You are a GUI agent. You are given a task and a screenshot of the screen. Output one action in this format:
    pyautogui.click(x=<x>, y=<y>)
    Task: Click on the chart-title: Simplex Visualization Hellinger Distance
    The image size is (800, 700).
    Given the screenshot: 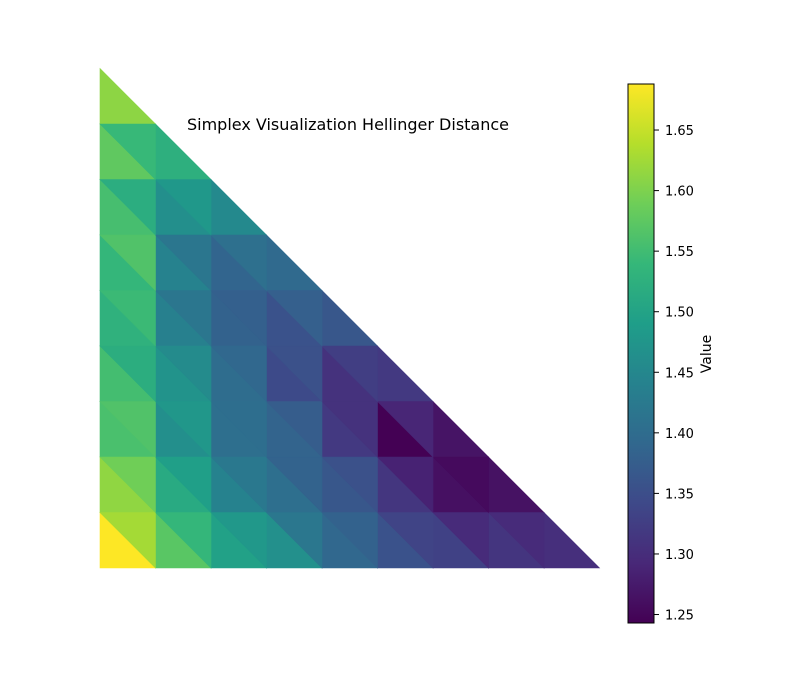 What is the action you would take?
    pyautogui.click(x=348, y=124)
    